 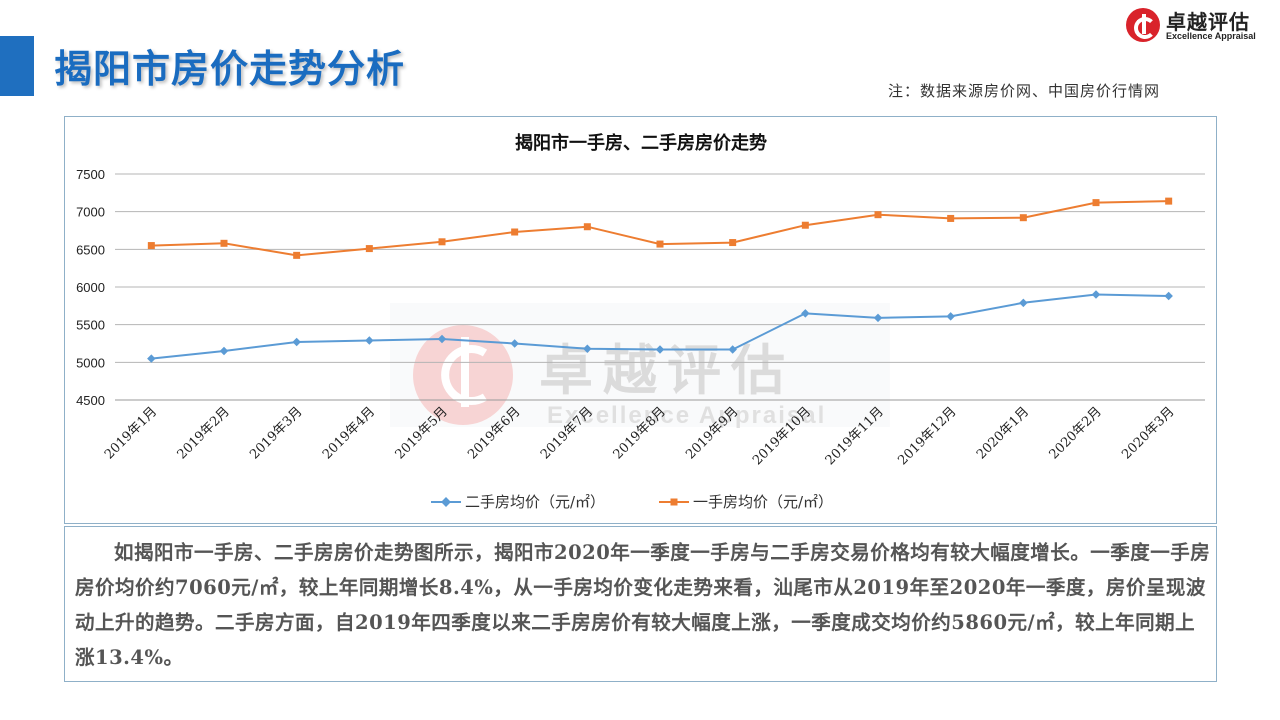 What do you see at coordinates (632, 502) in the screenshot?
I see `legend: 二手房均价（元/㎡） 一手房均价（元/㎡）` at bounding box center [632, 502].